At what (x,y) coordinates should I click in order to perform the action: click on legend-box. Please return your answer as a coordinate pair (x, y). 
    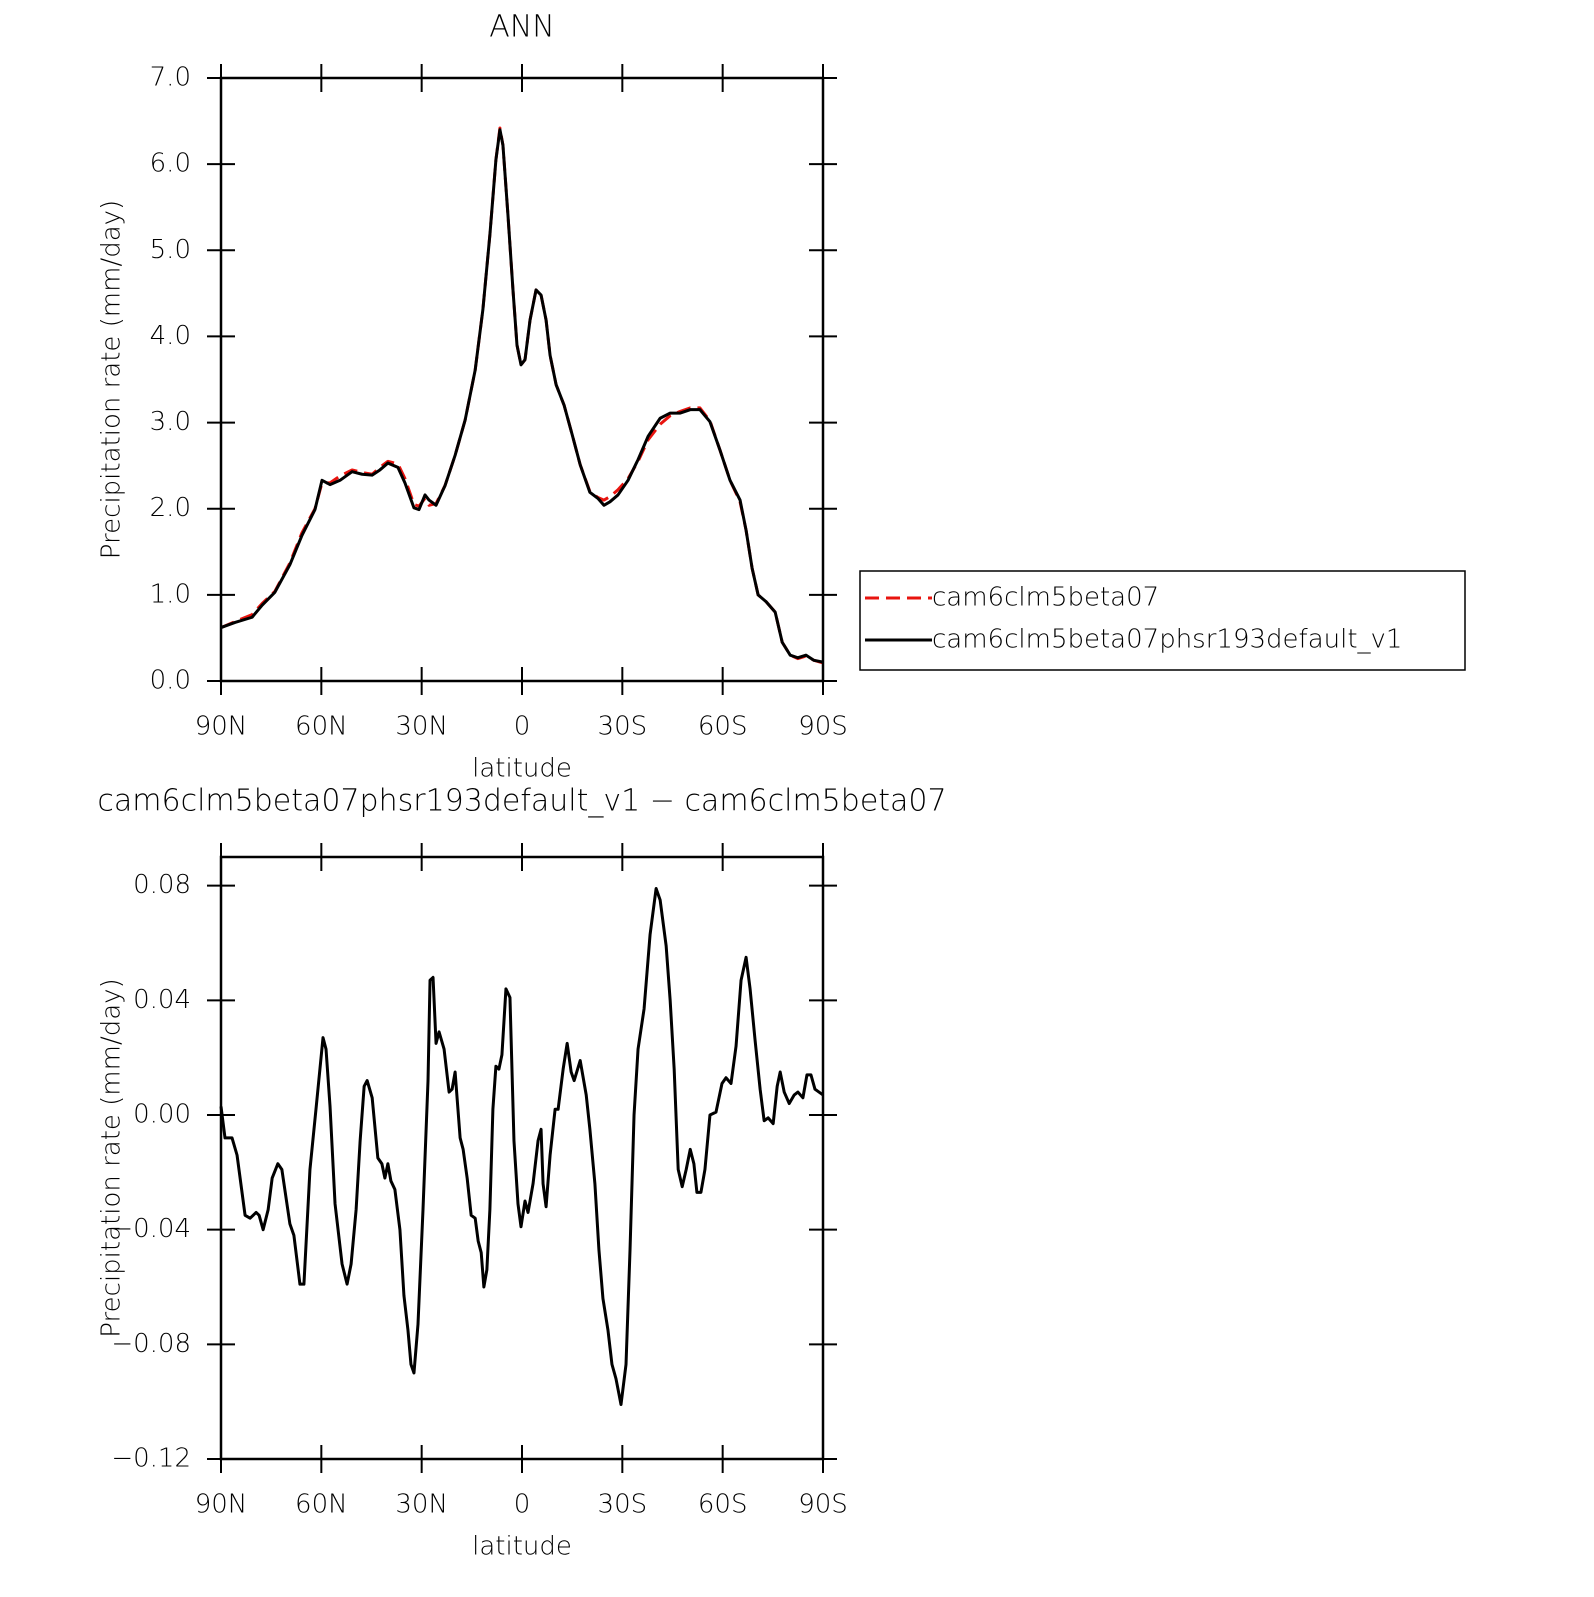
    Looking at the image, I should click on (1162, 620).